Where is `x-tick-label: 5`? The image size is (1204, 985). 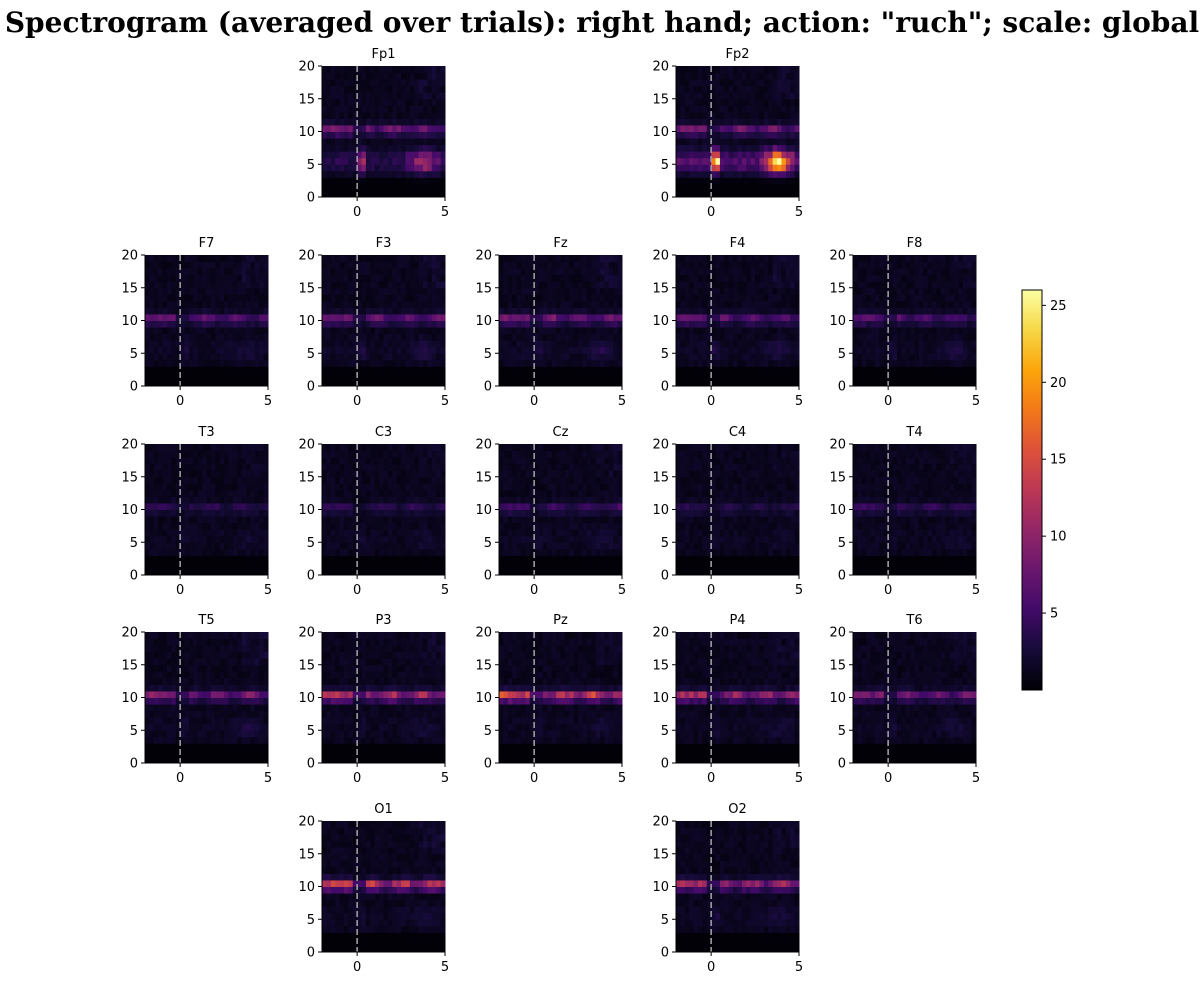
x-tick-label: 5 is located at coordinates (799, 212).